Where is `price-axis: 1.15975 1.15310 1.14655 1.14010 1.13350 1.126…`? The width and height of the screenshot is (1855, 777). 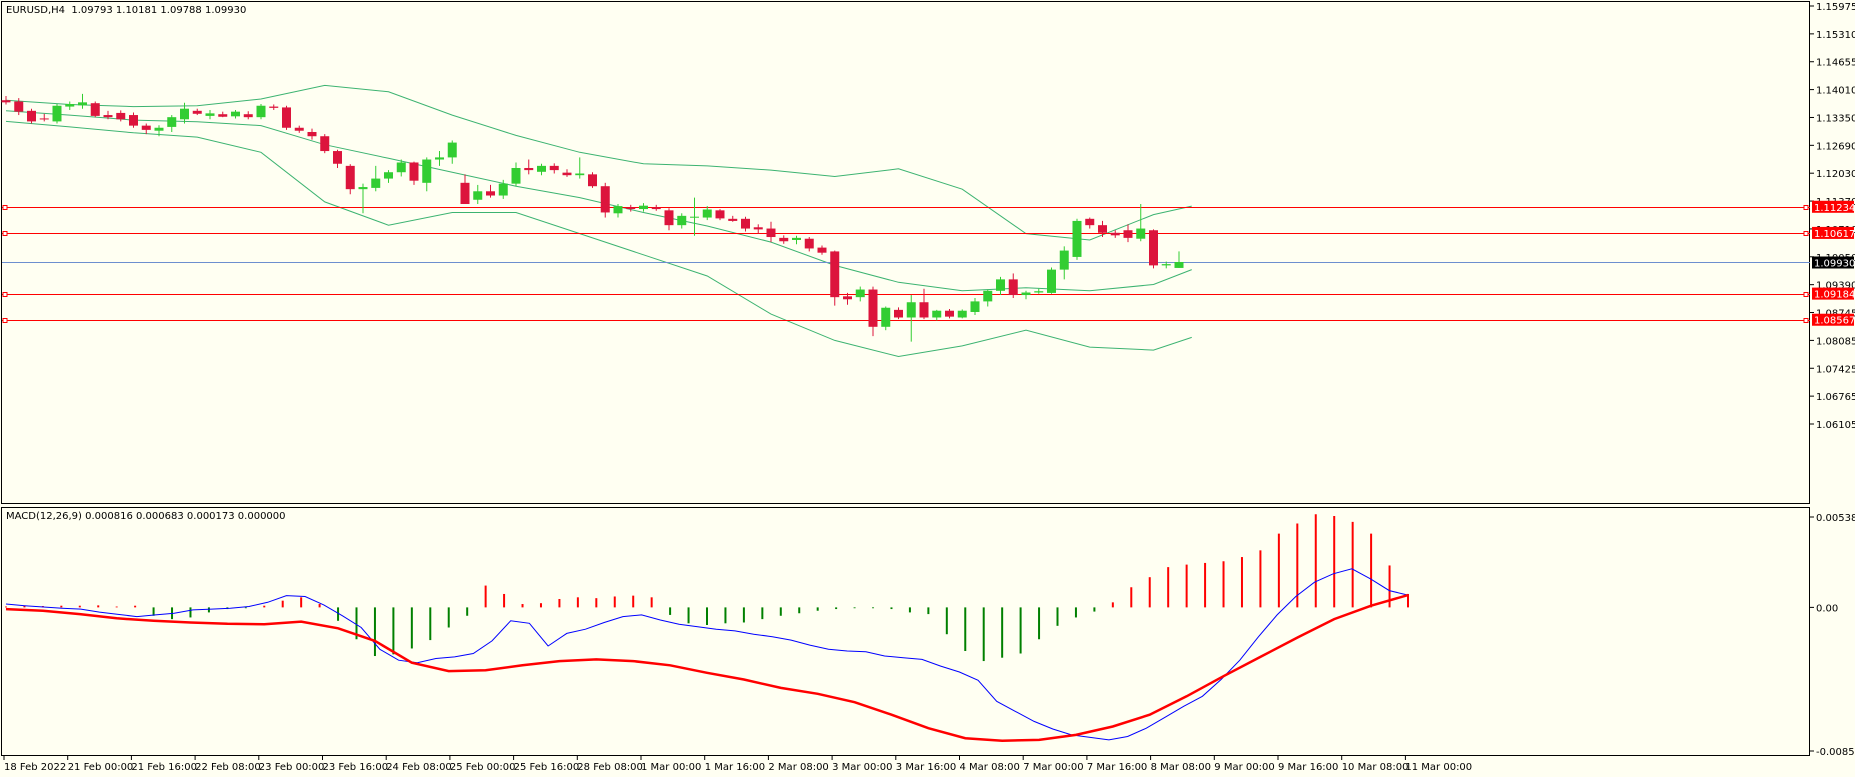
price-axis: 1.15975 1.15310 1.14655 1.14010 1.13350 1.126… is located at coordinates (1832, 216).